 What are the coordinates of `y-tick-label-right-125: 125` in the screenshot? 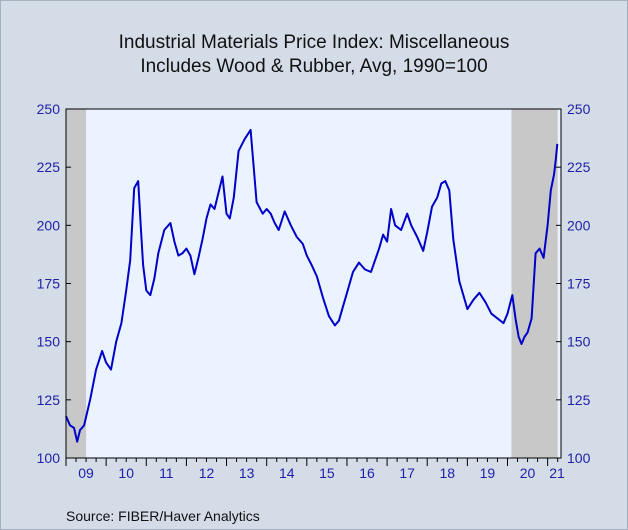 It's located at (579, 400).